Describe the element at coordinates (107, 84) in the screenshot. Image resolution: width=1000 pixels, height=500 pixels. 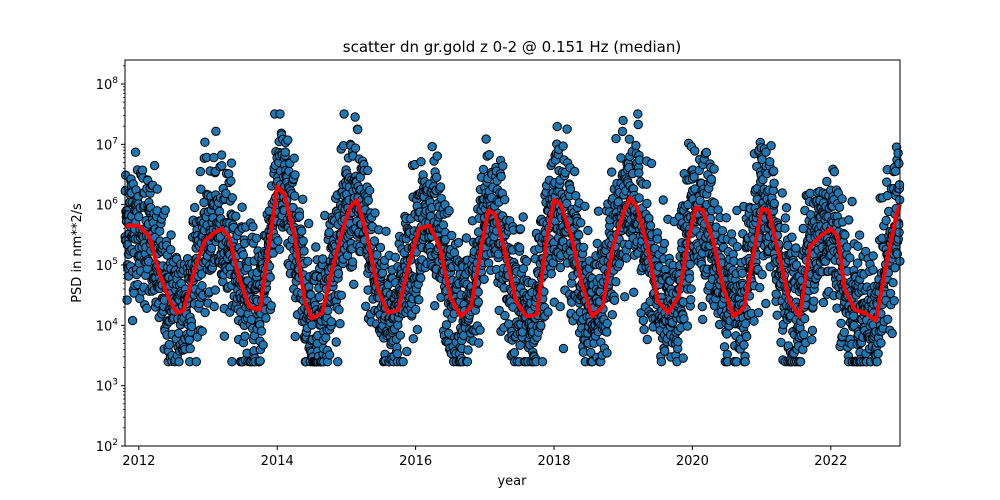
I see `y-tick-label: 10⁸` at that location.